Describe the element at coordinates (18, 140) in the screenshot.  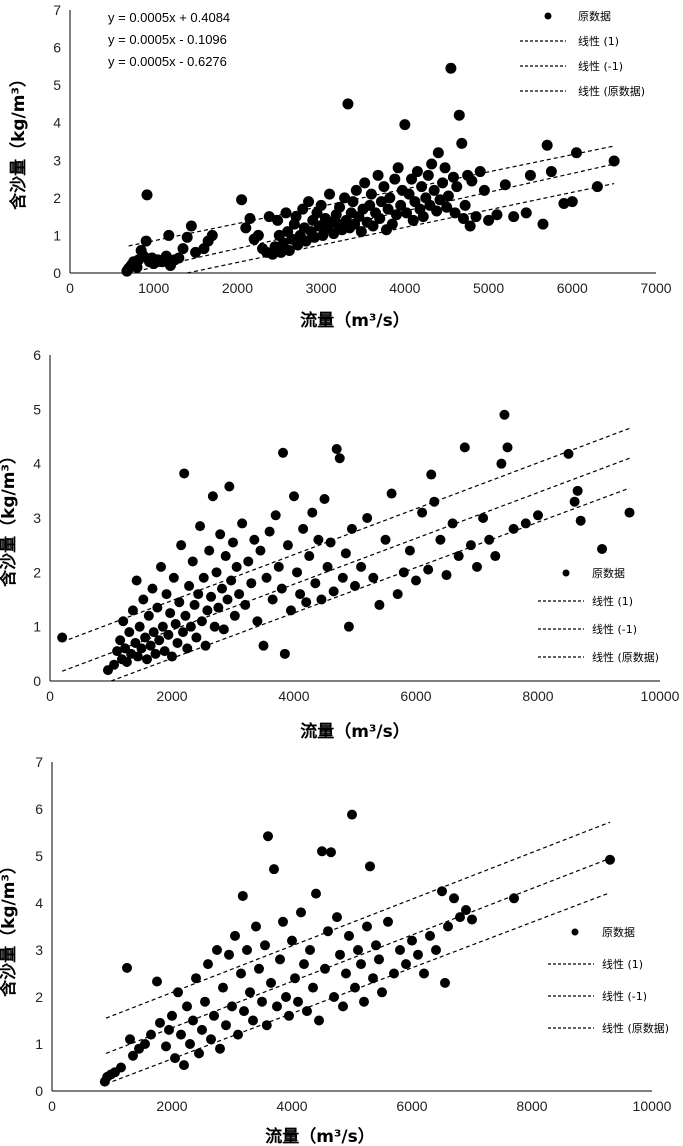
I see `y-axis-title: 含沙量（kg/m³）` at that location.